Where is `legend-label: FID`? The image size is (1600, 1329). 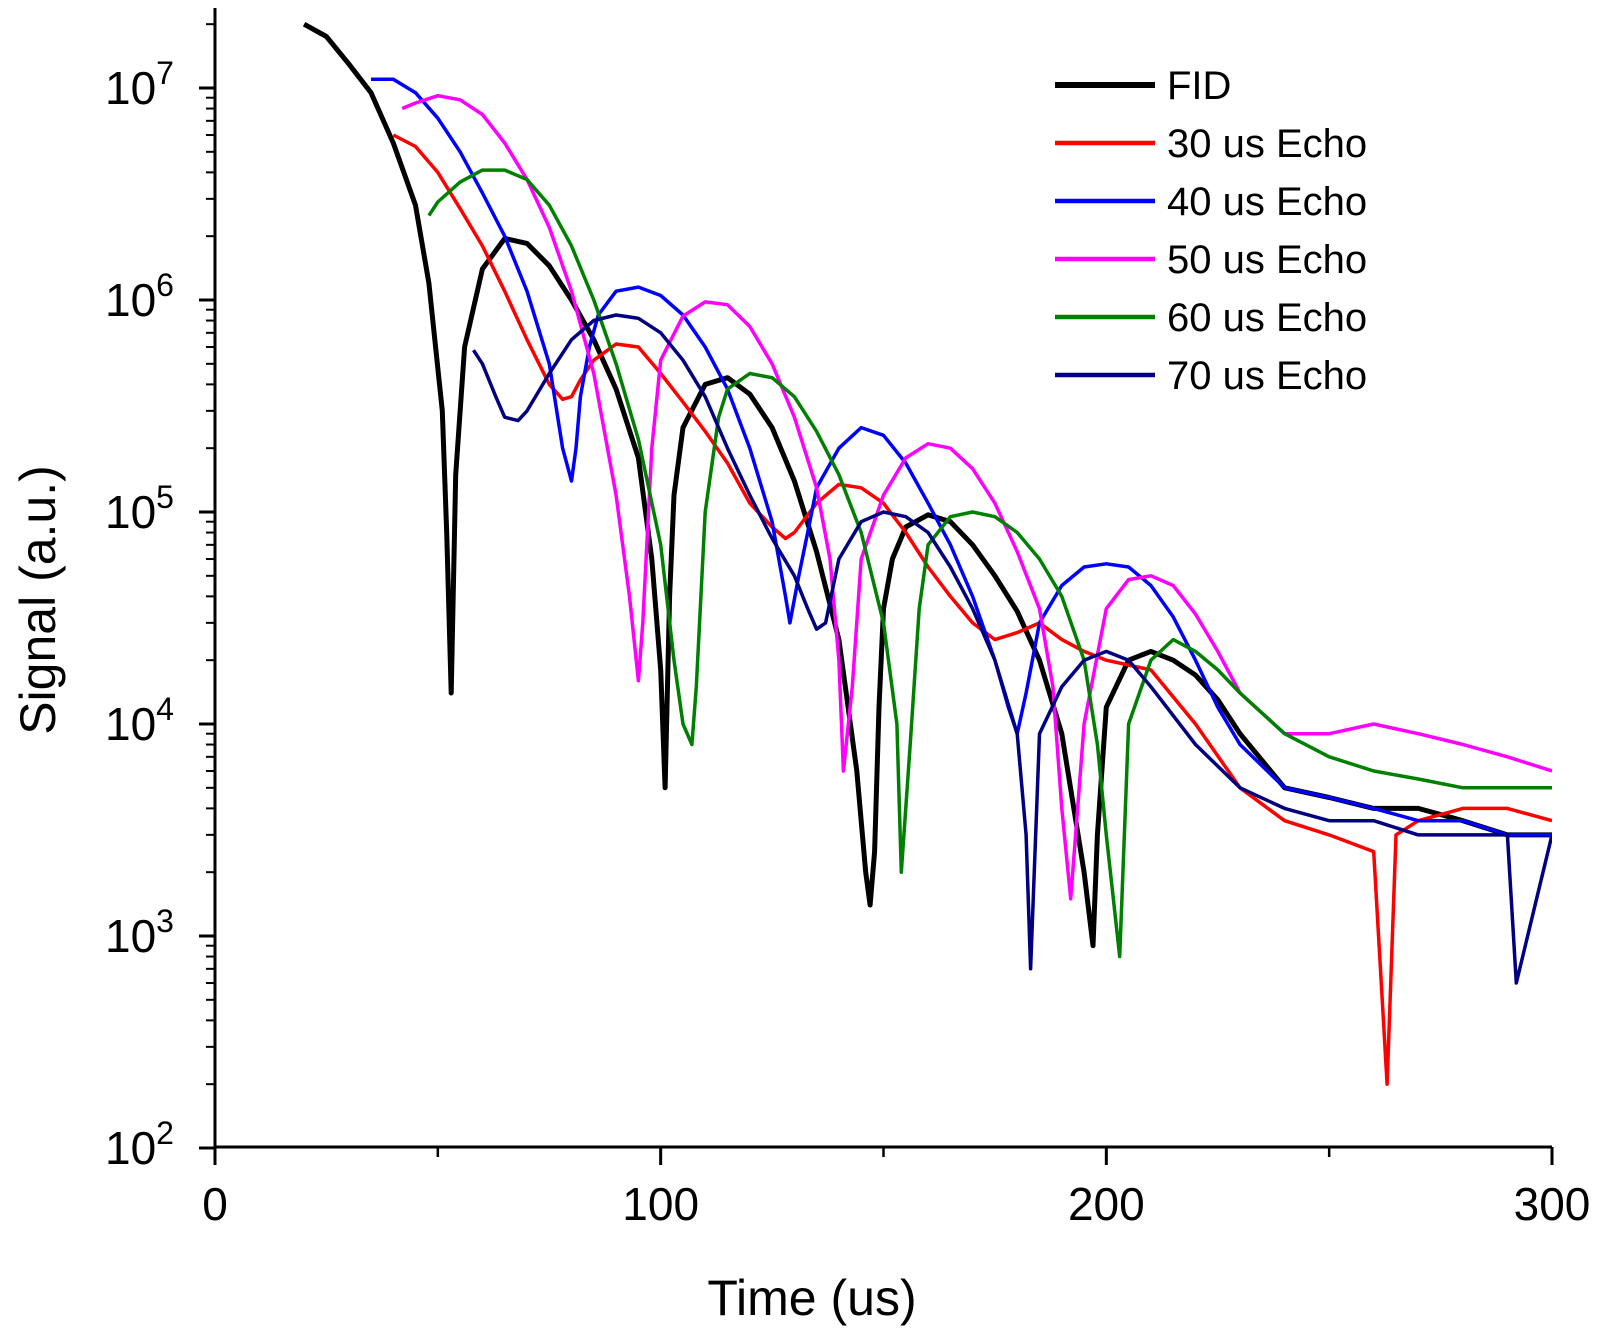
legend-label: FID is located at coordinates (1199, 86).